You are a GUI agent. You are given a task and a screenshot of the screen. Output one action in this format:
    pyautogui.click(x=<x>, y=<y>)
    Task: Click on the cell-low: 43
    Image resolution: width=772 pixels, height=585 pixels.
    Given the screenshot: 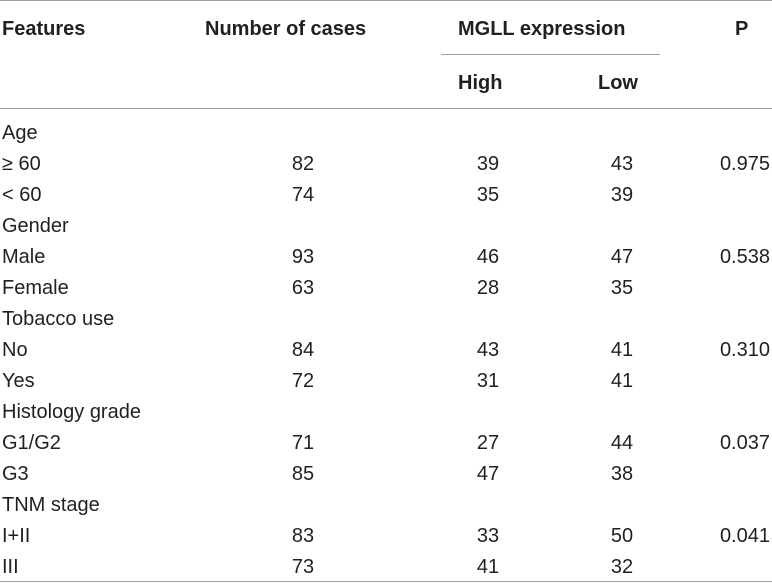 What is the action you would take?
    pyautogui.click(x=622, y=164)
    